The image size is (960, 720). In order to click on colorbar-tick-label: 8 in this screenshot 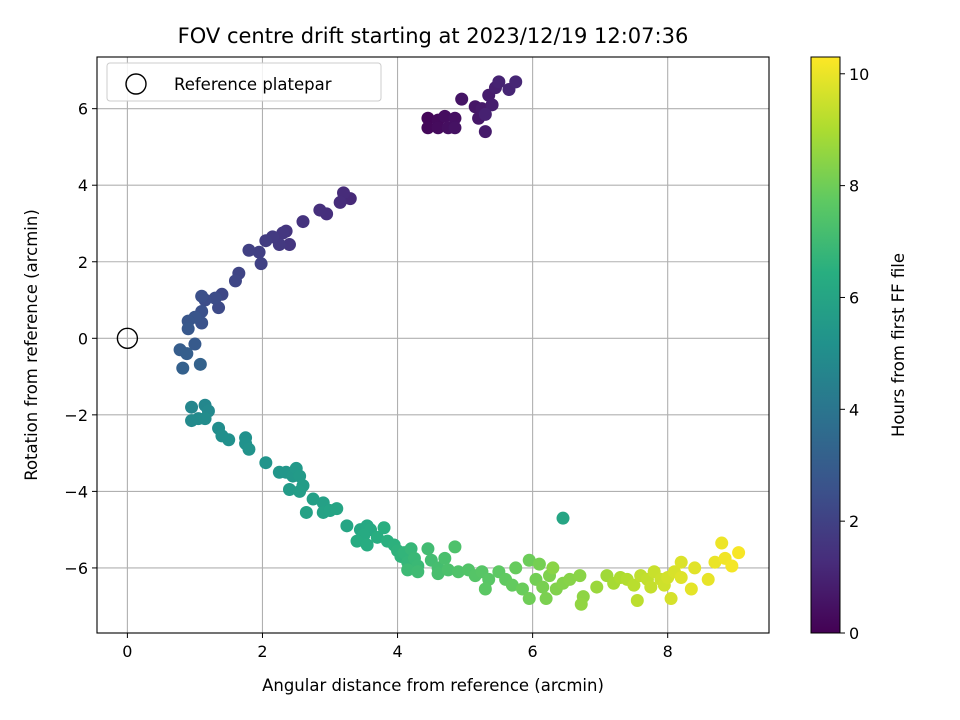, I will do `click(854, 186)`.